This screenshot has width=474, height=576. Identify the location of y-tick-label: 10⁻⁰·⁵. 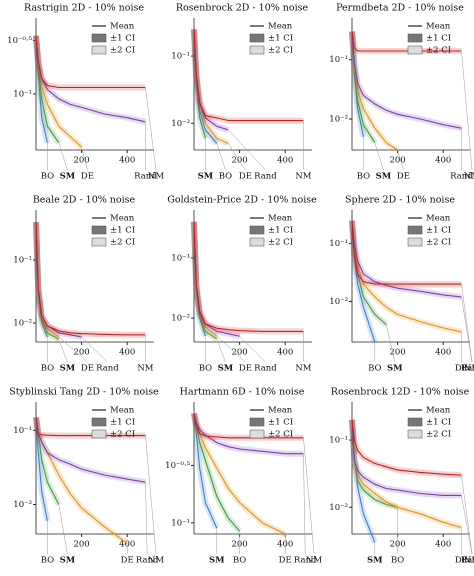
(177, 466).